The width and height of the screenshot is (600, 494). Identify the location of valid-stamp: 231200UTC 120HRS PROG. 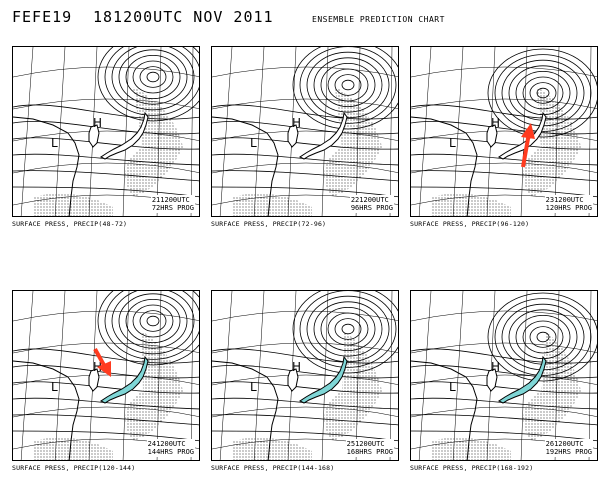
(568, 204).